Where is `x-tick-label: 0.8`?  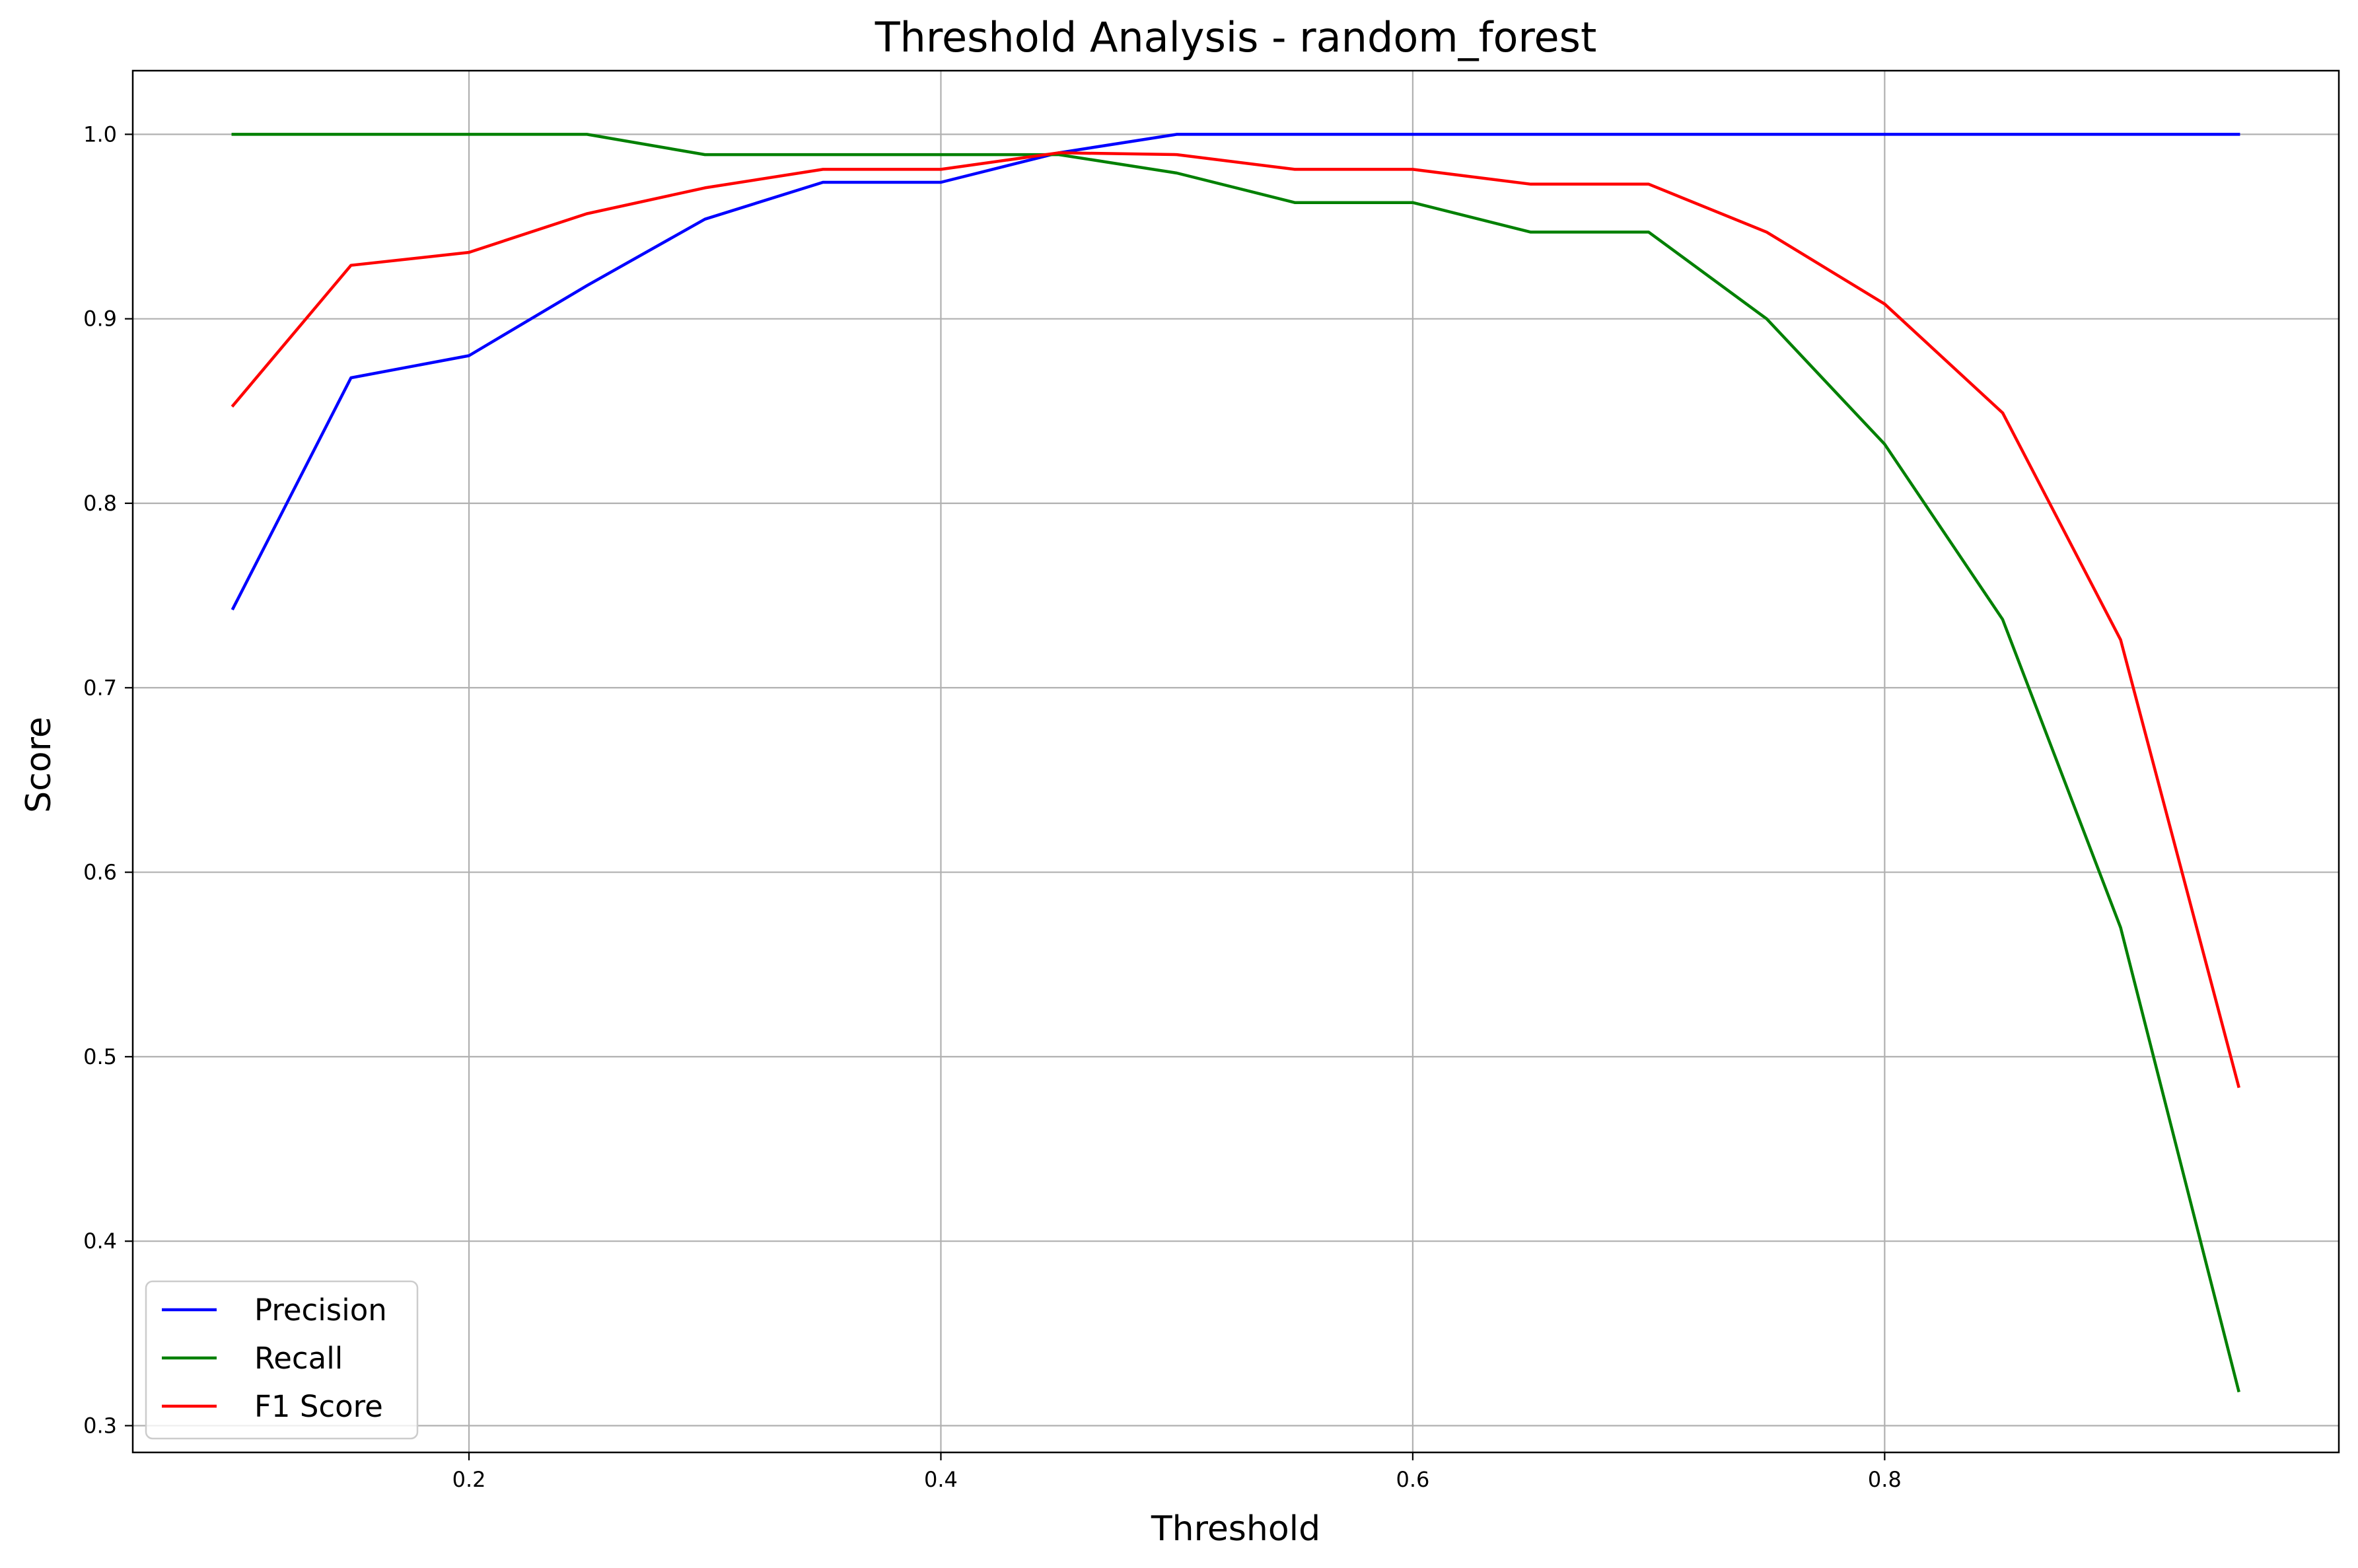 x-tick-label: 0.8 is located at coordinates (1885, 1479).